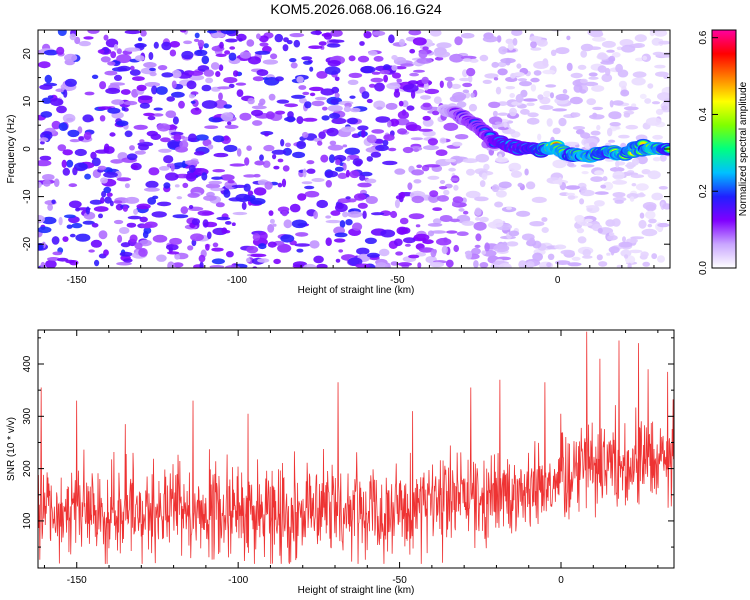  Describe the element at coordinates (703, 268) in the screenshot. I see `colorbar-tick-label: 0.0` at that location.